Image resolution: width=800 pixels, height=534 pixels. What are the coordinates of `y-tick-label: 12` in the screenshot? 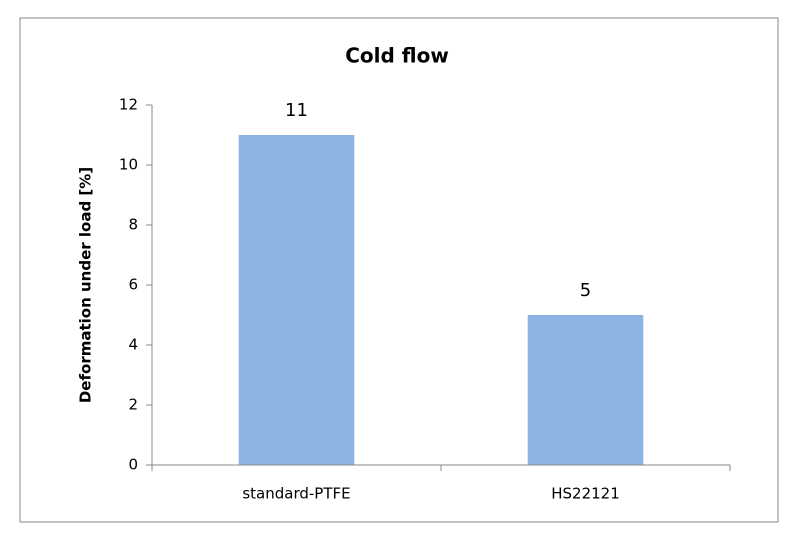 It's located at (128, 105).